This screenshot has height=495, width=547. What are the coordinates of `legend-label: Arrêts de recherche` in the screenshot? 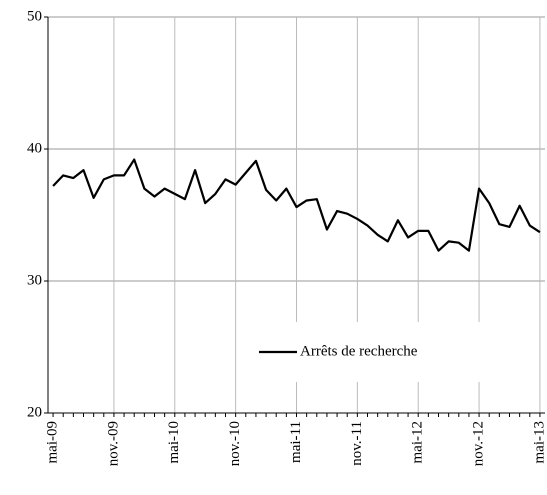 It's located at (359, 351).